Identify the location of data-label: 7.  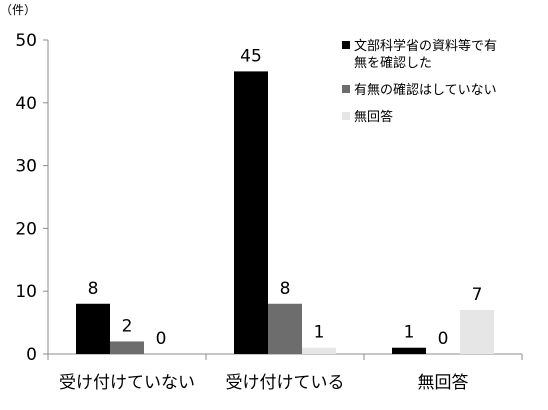
(477, 295).